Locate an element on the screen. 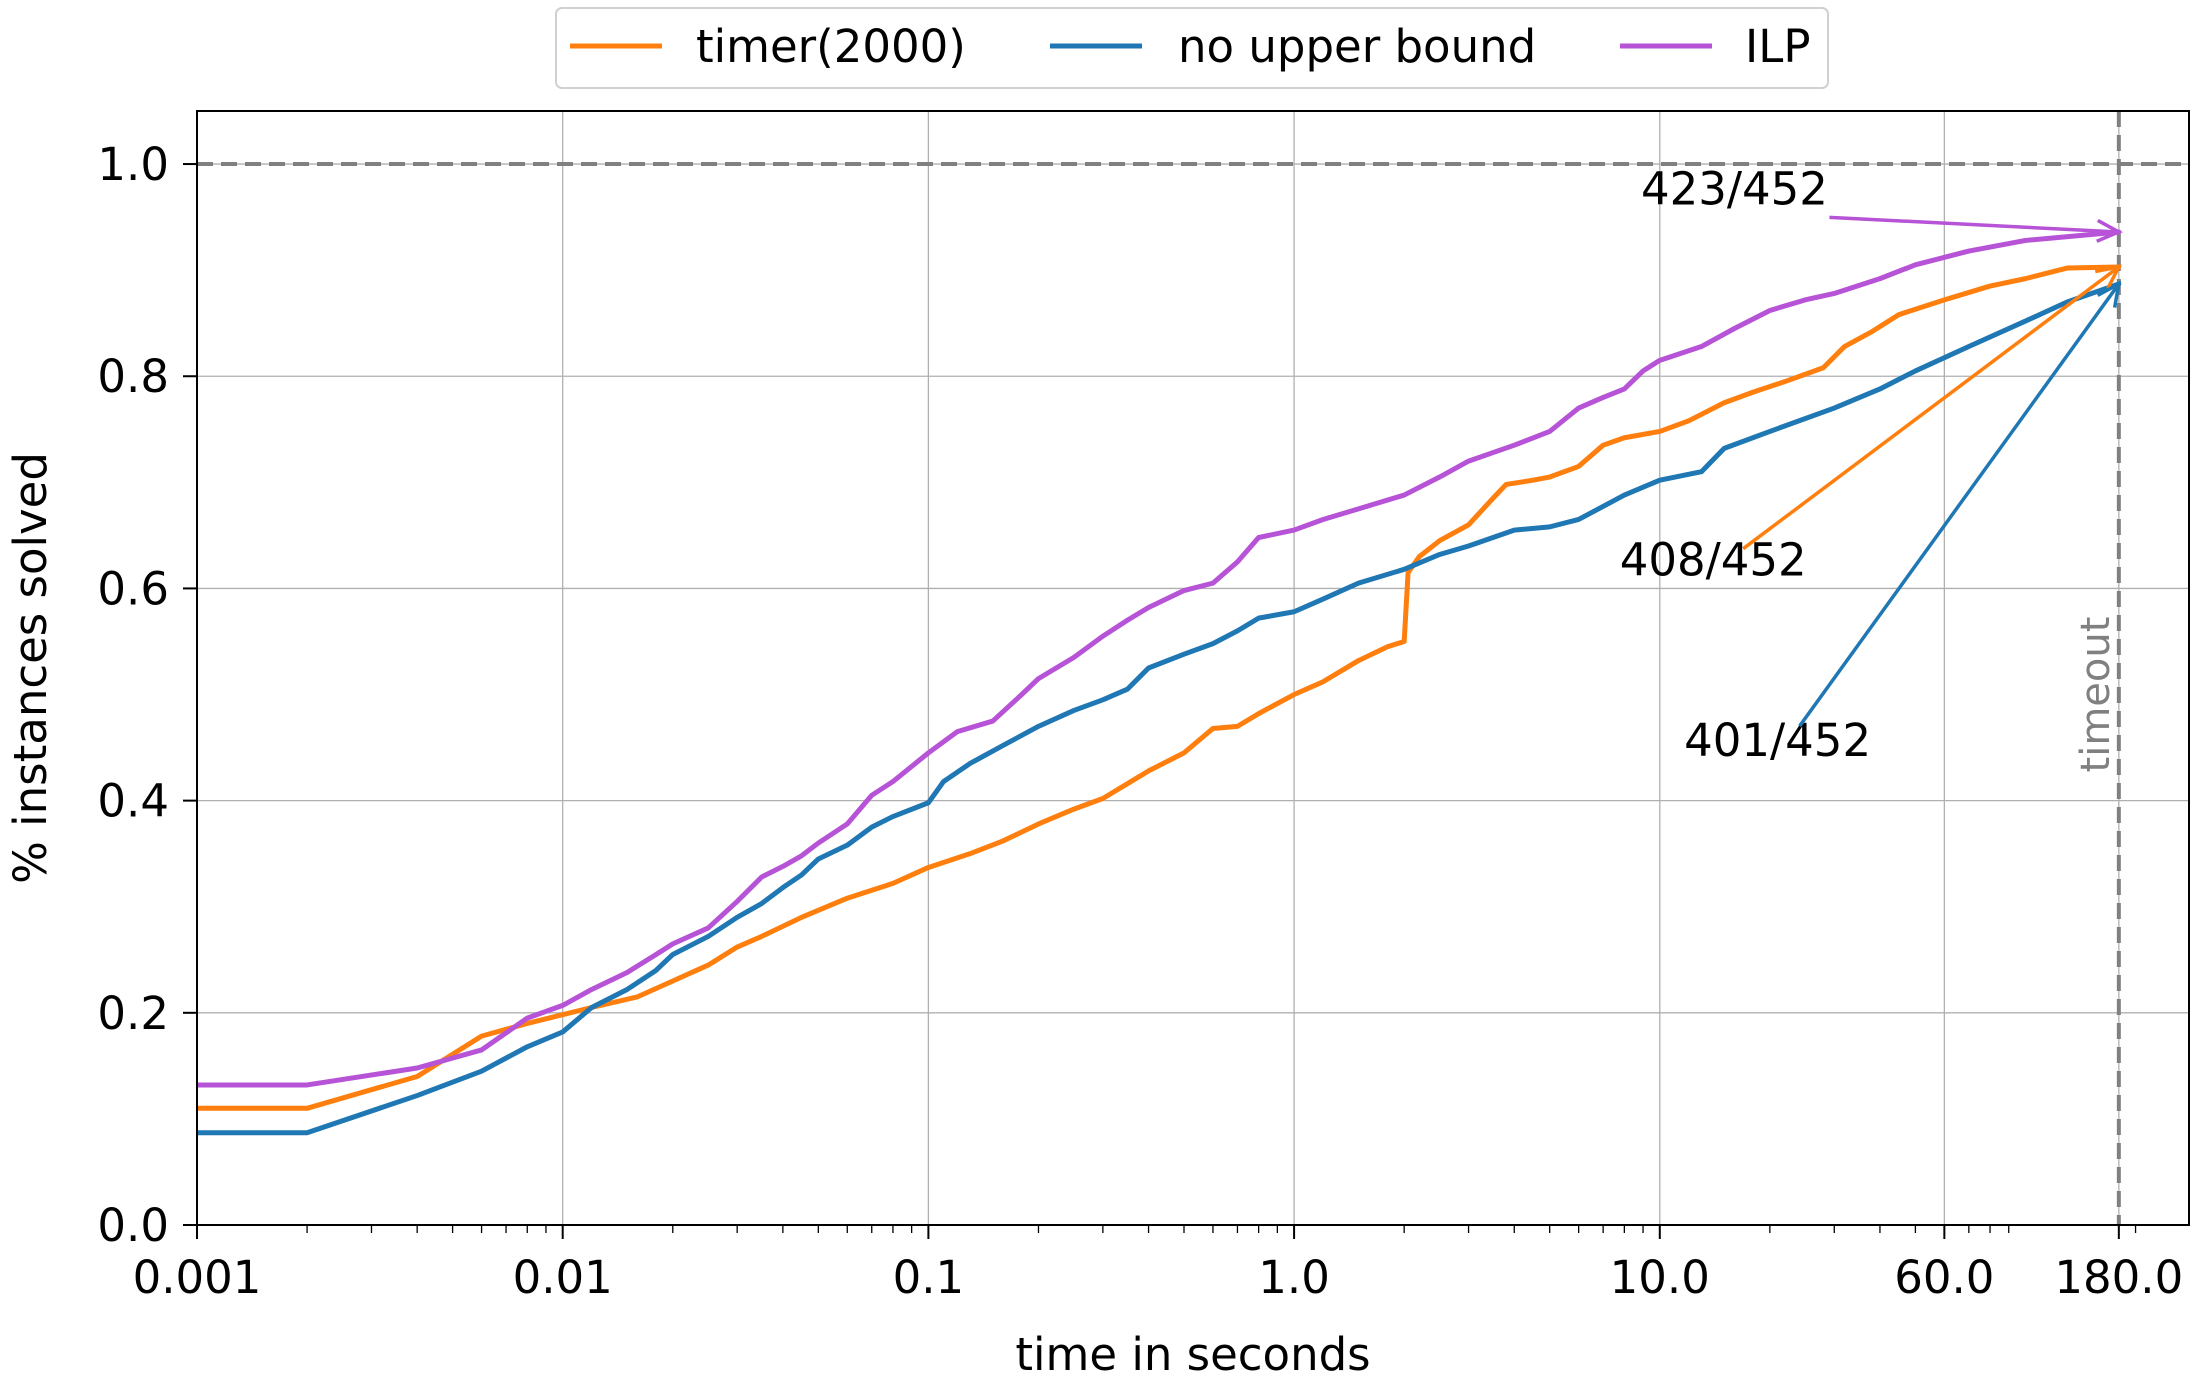 The image size is (2207, 1387). legend-label: ILP is located at coordinates (1777, 46).